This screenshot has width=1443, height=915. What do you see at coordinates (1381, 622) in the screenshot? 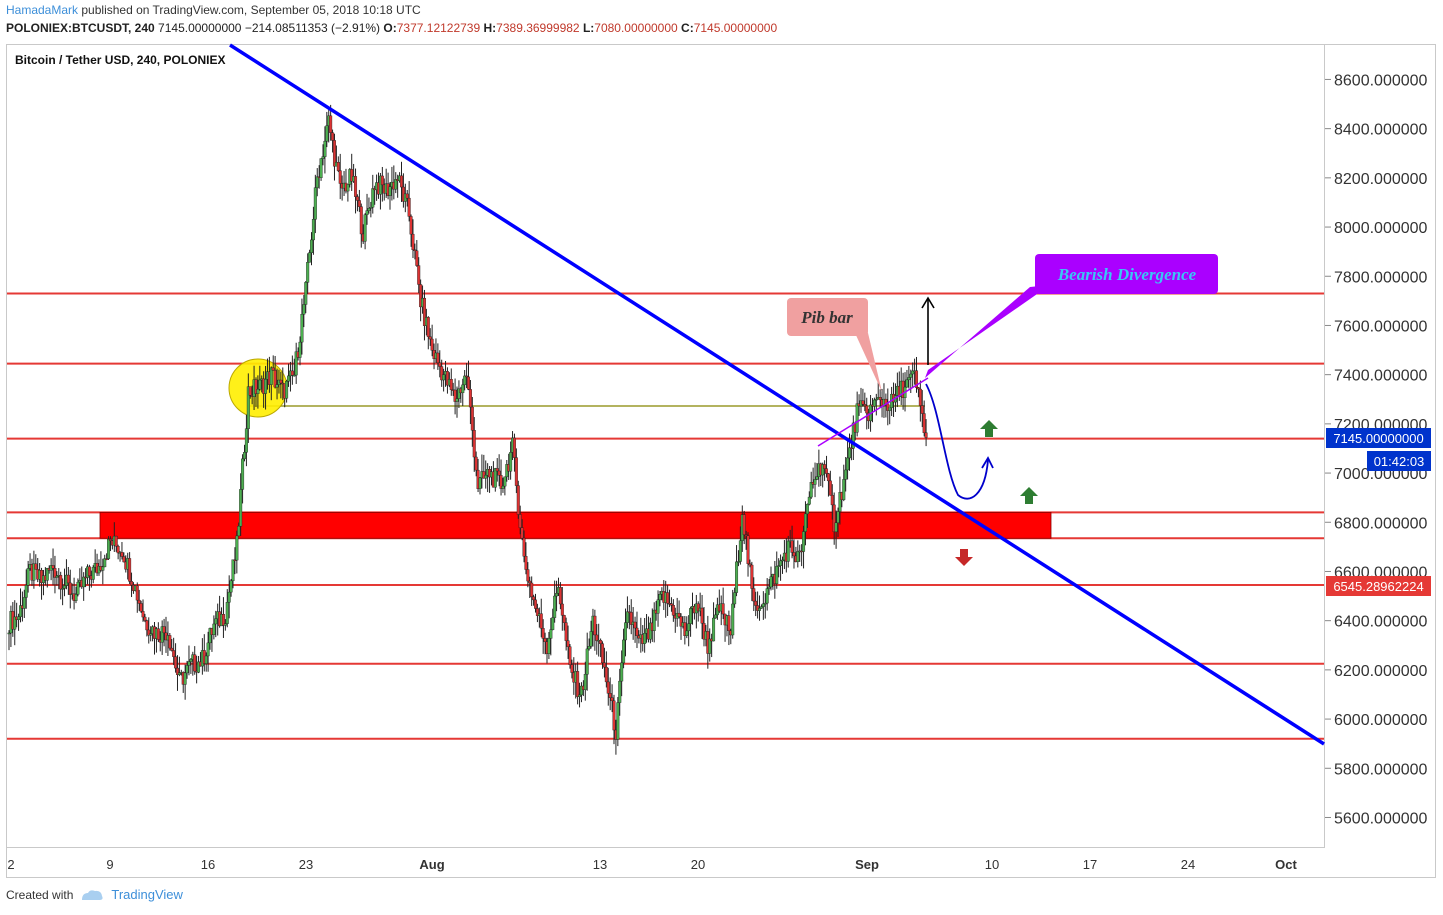
I see `y-tick-label: 6400.000000` at bounding box center [1381, 622].